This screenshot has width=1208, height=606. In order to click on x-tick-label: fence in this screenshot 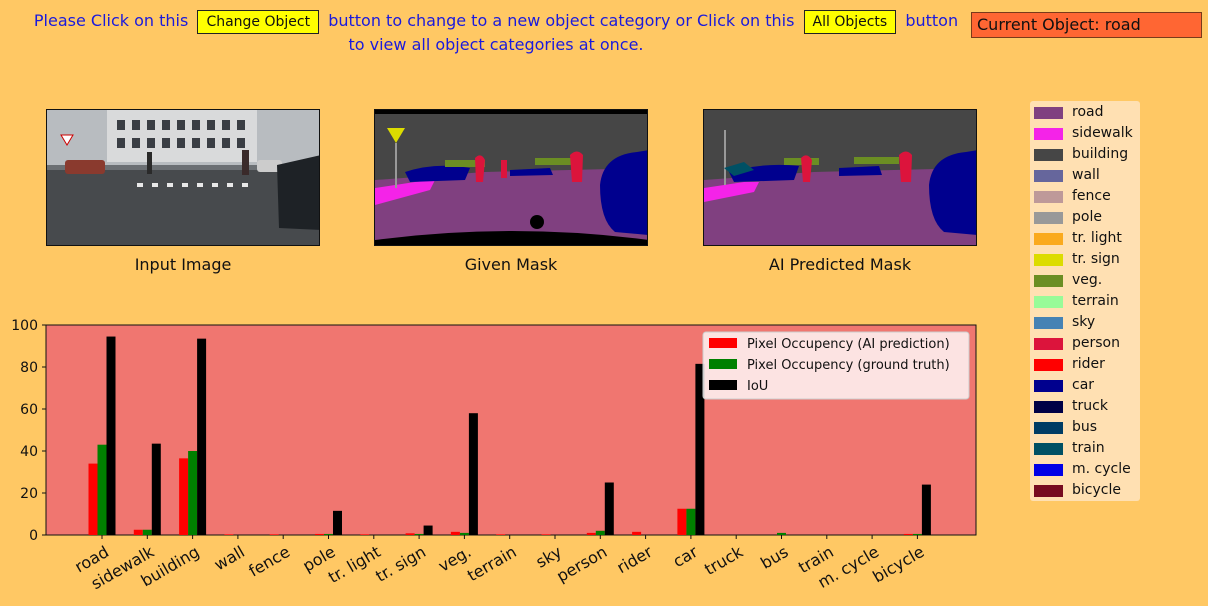, I will do `click(269, 561)`.